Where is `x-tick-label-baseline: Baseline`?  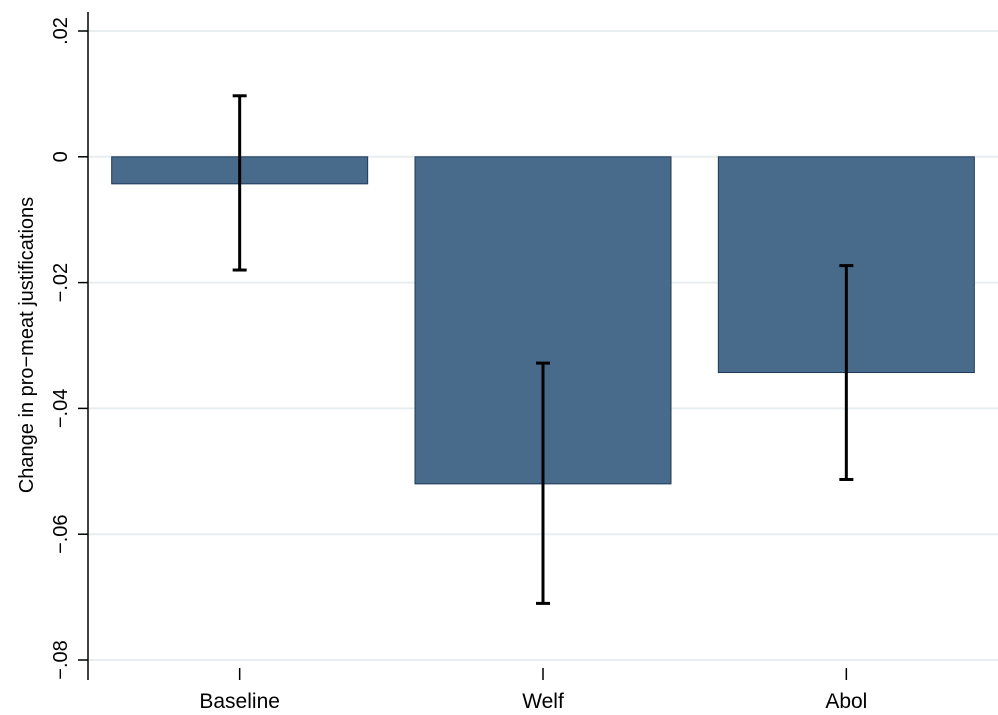
x-tick-label-baseline: Baseline is located at coordinates (239, 701).